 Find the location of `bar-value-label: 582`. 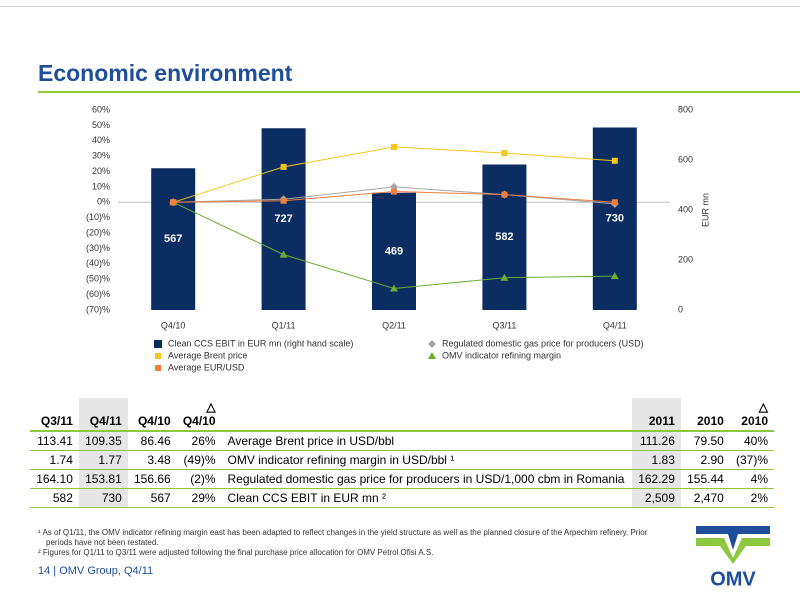

bar-value-label: 582 is located at coordinates (504, 237).